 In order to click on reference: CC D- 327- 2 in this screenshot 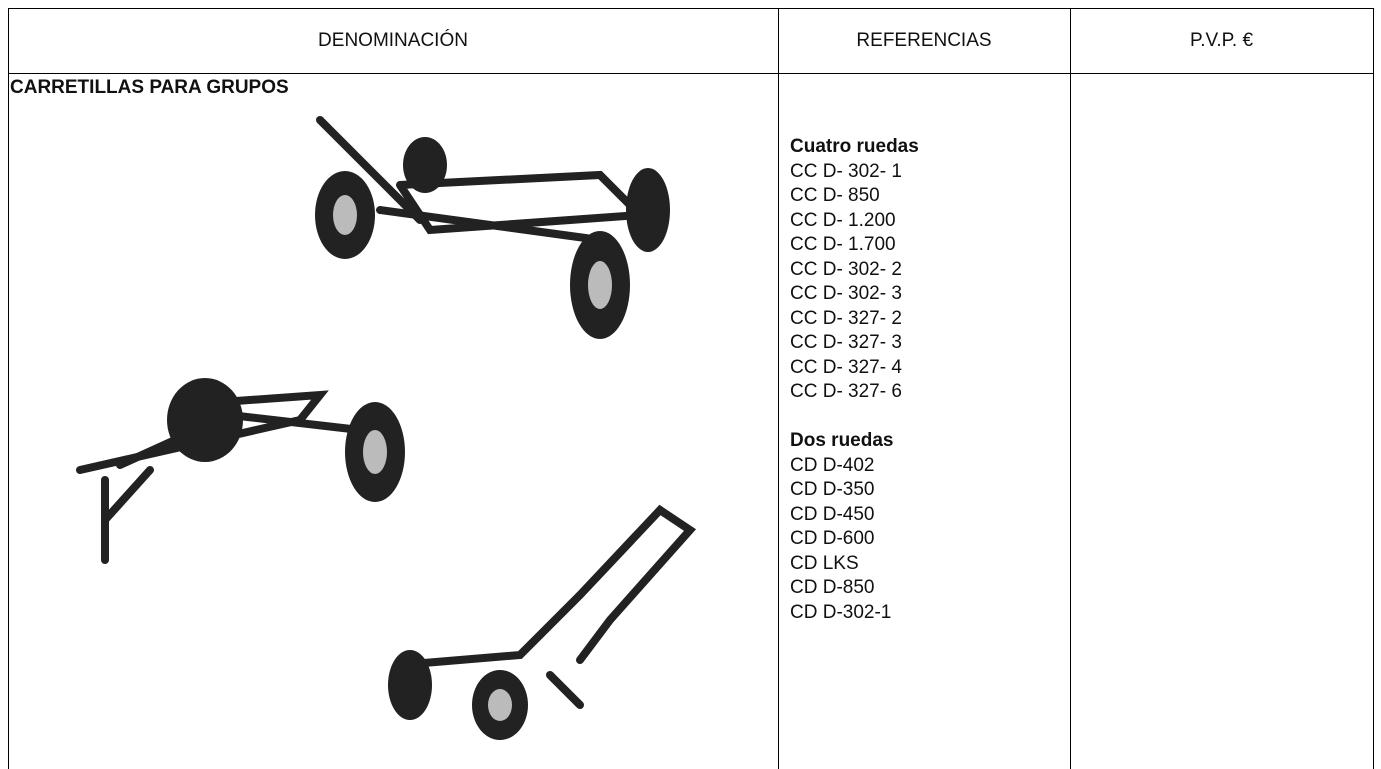, I will do `click(846, 318)`.